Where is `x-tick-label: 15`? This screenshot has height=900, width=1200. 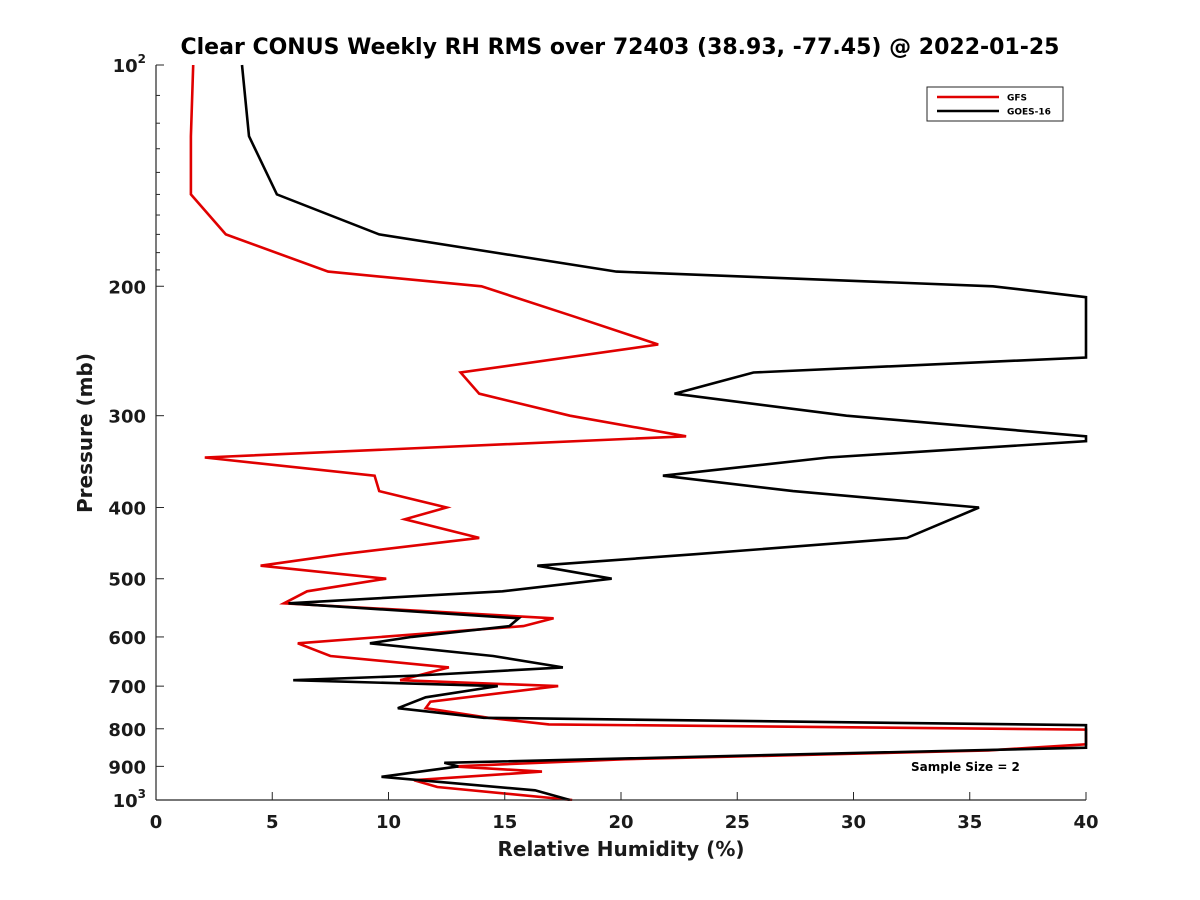
x-tick-label: 15 is located at coordinates (504, 822).